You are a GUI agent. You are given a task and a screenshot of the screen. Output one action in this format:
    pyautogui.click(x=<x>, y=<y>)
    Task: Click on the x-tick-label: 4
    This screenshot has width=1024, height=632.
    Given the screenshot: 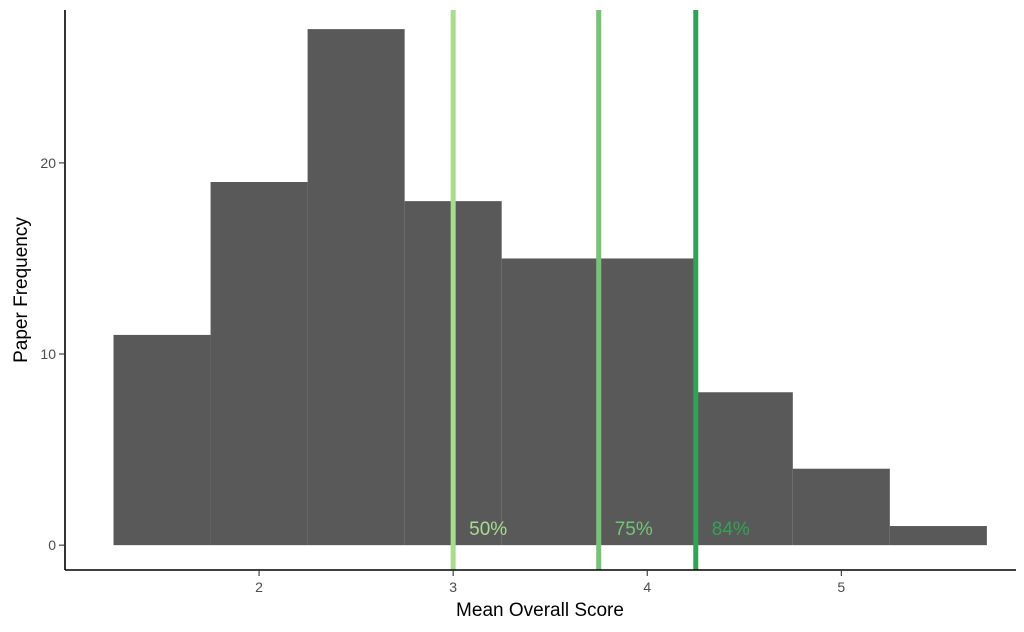 What is the action you would take?
    pyautogui.click(x=647, y=587)
    